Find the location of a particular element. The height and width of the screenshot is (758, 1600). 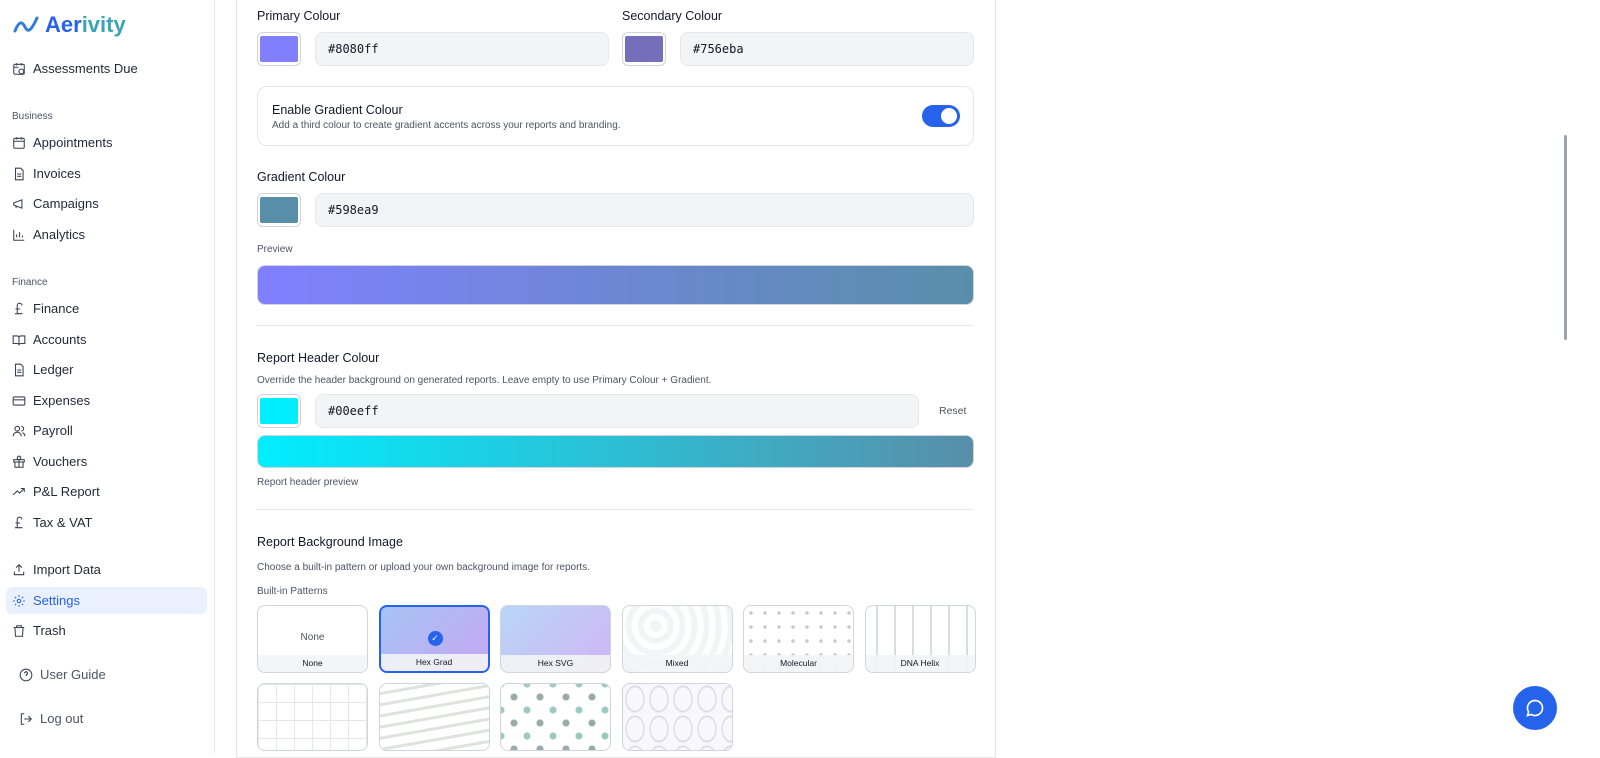

logo-wave-icon is located at coordinates (26, 24).